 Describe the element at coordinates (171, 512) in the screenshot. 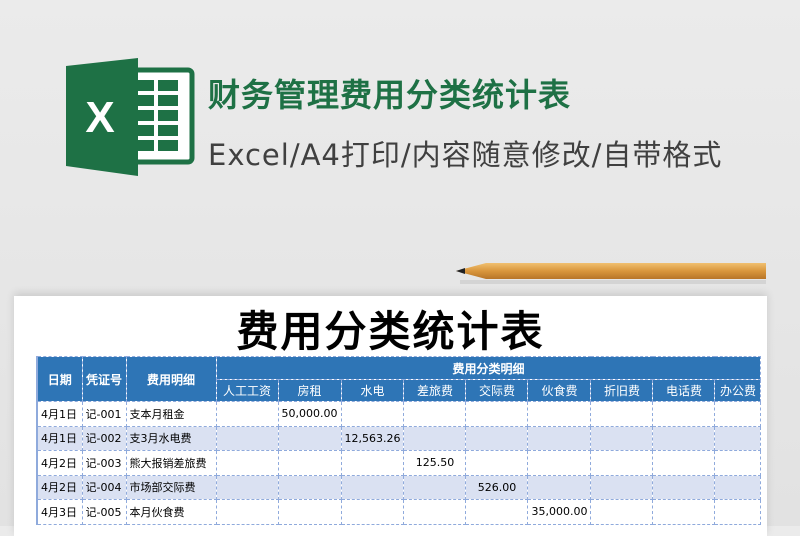

I see `cell-detail: 本月伙食费` at that location.